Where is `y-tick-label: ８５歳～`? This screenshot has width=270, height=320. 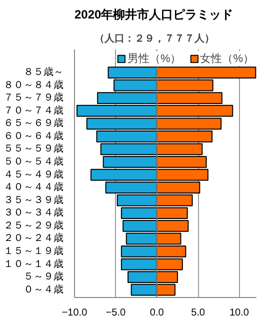
y-tick-label: ８５歳～ is located at coordinates (44, 72).